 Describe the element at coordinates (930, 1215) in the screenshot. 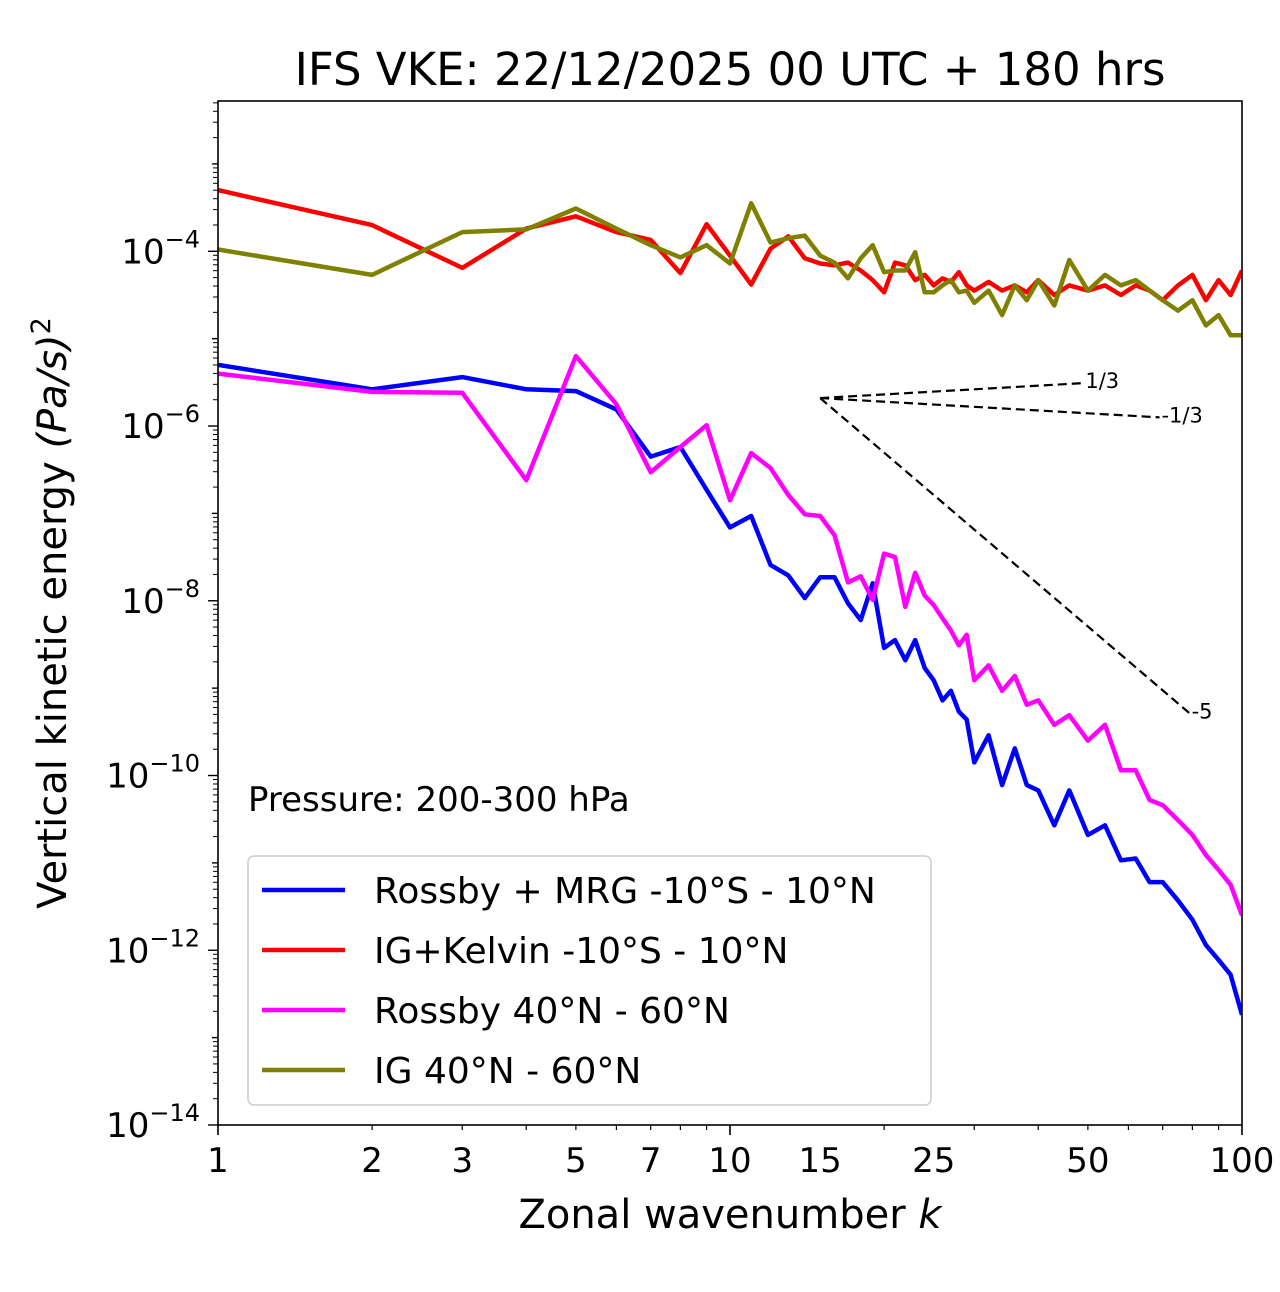

I see `x-axis-label-k: k` at that location.